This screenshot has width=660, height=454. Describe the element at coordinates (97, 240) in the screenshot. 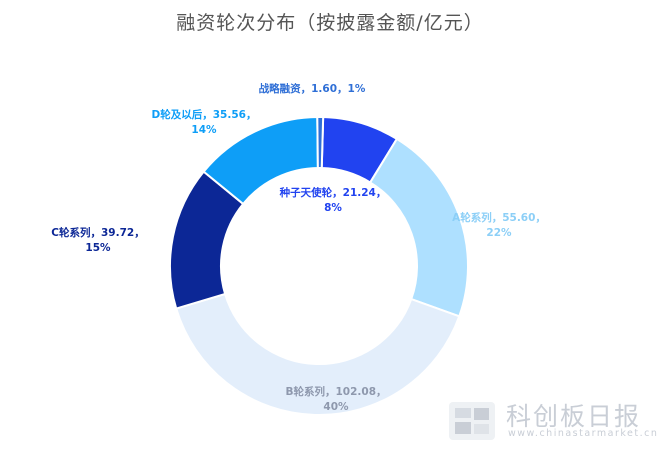

I see `slice-label: C轮系列，39.72， 15%` at that location.